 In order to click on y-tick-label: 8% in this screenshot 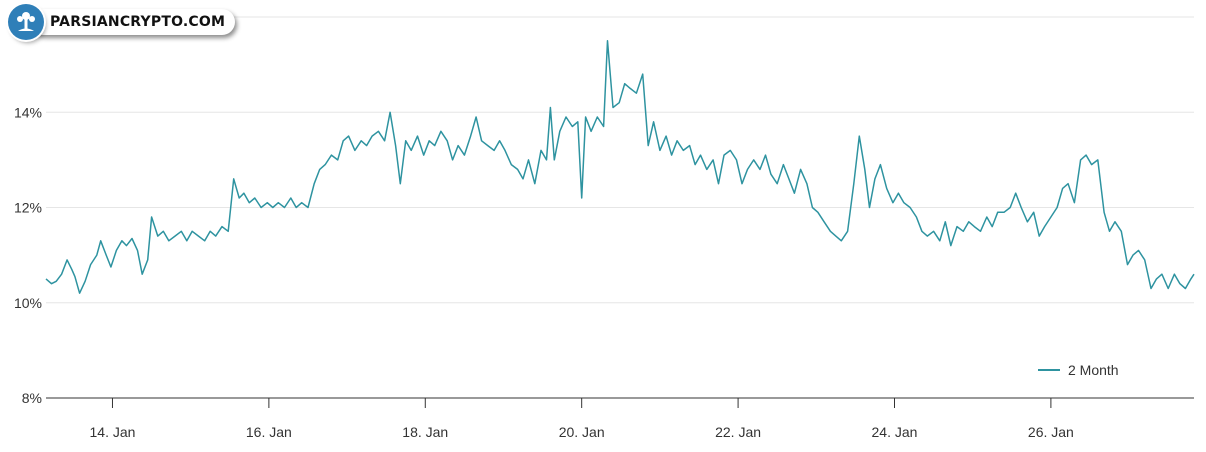, I will do `click(32, 398)`.